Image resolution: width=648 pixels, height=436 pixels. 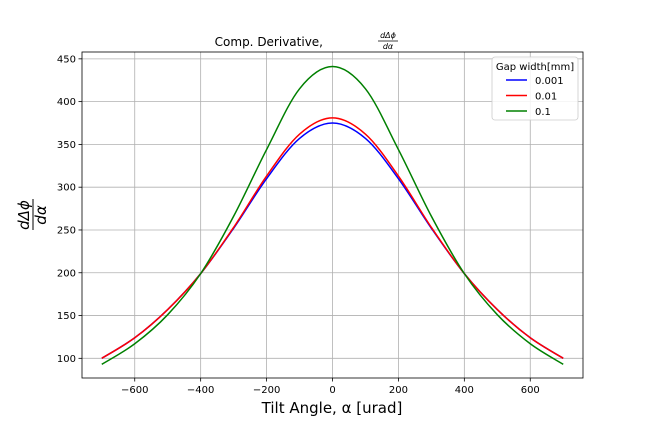 I want to click on y-axis-label-numerator: dΔϕ, so click(x=24, y=215).